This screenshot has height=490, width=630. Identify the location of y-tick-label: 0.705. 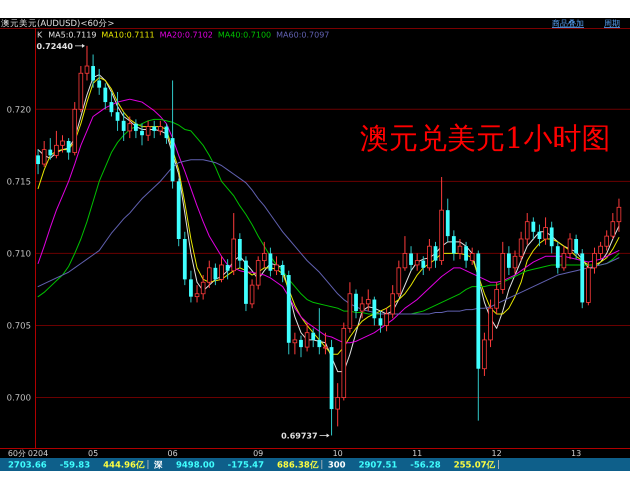
(18, 326).